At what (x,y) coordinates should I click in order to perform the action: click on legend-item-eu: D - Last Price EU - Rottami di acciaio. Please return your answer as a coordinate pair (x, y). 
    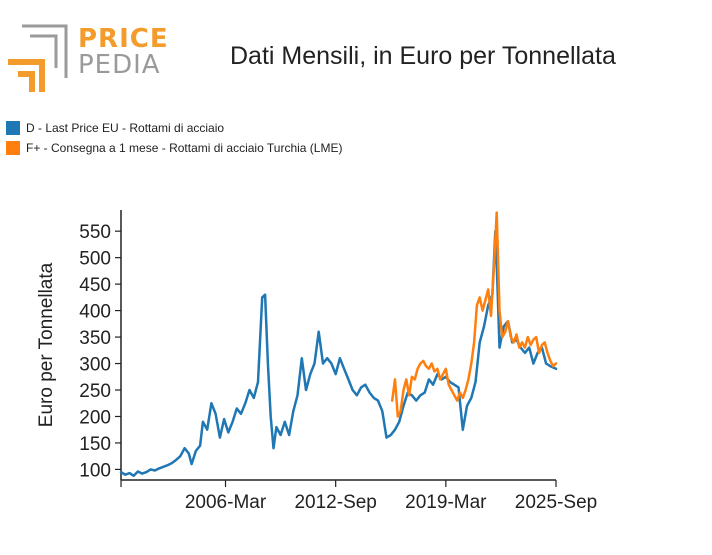
    Looking at the image, I should click on (174, 128).